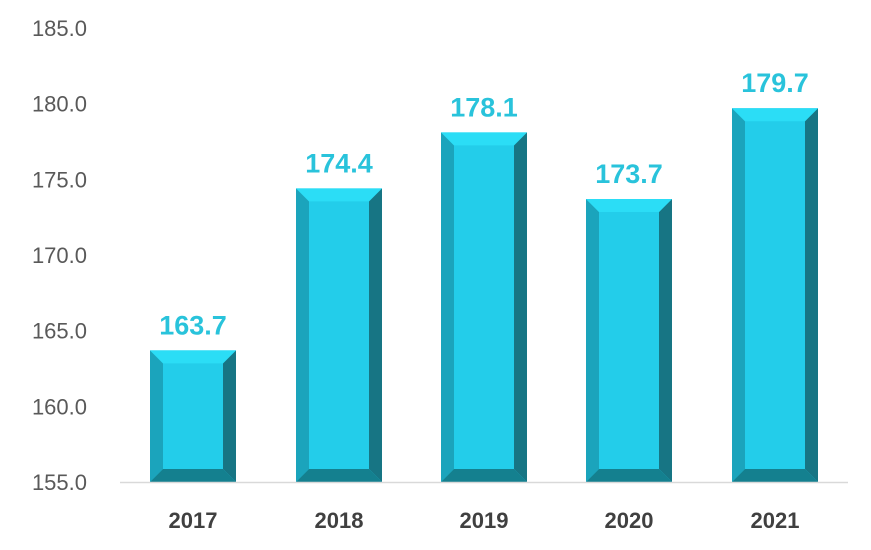 The width and height of the screenshot is (871, 550). I want to click on y-tick-label: 165.0, so click(59, 331).